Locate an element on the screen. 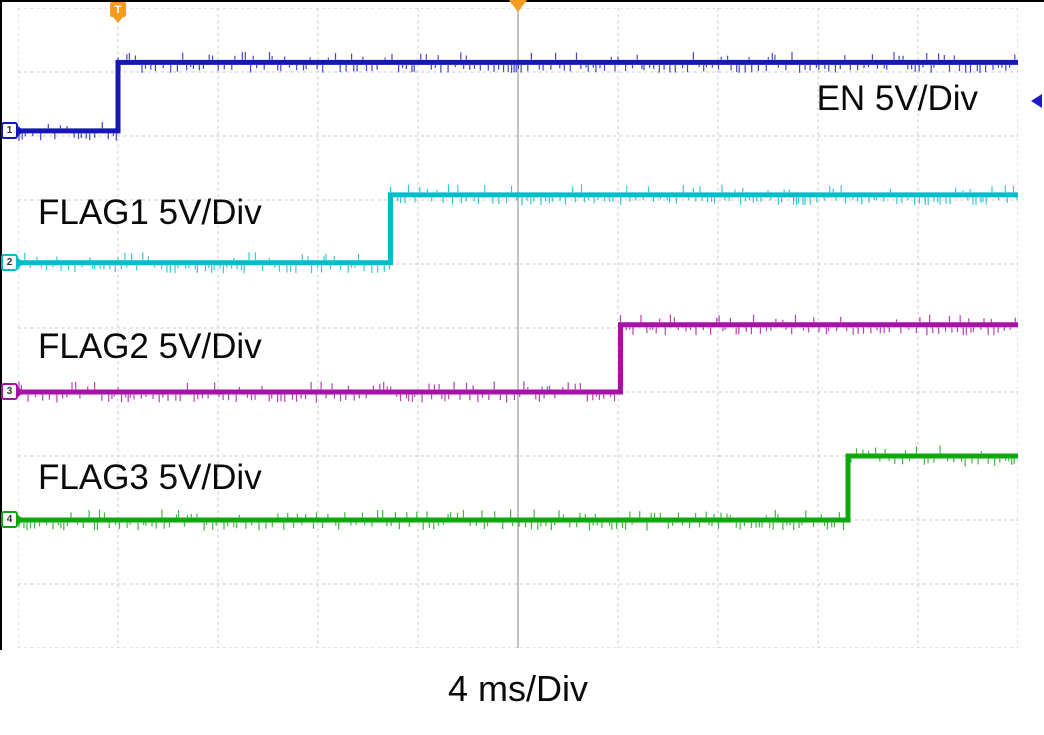  channel-1-badge: 1 is located at coordinates (12, 130).